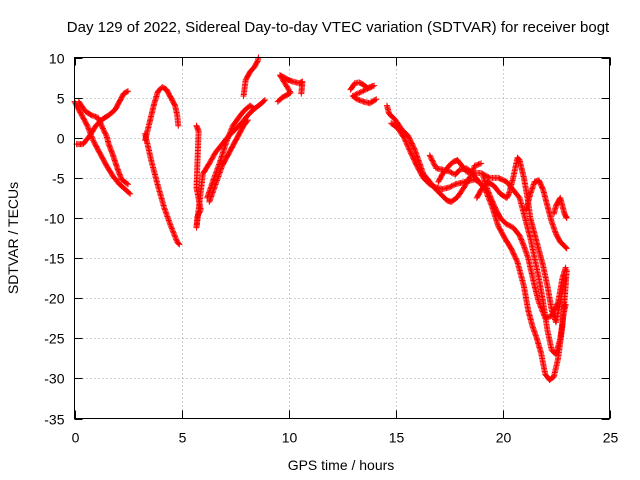 This screenshot has width=640, height=480. I want to click on y-tick-label: 5, so click(61, 99).